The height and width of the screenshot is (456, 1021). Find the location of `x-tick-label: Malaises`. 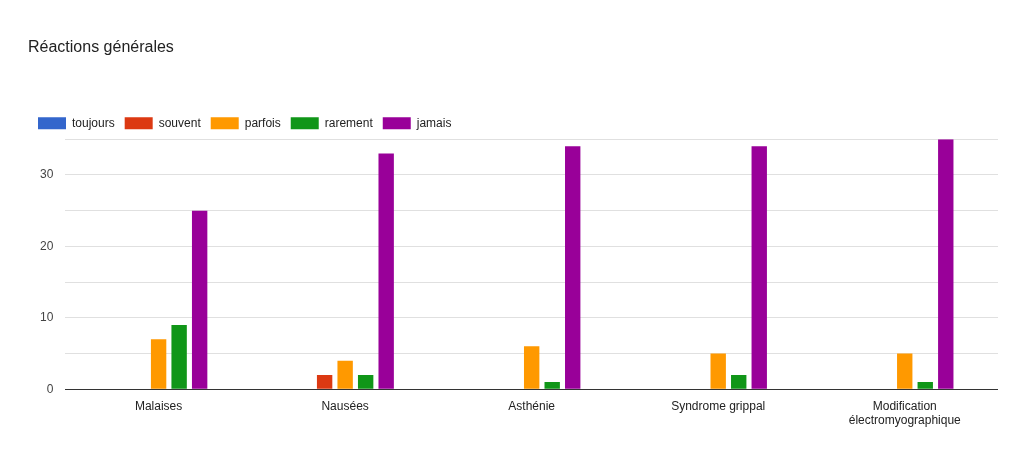

x-tick-label: Malaises is located at coordinates (158, 405).